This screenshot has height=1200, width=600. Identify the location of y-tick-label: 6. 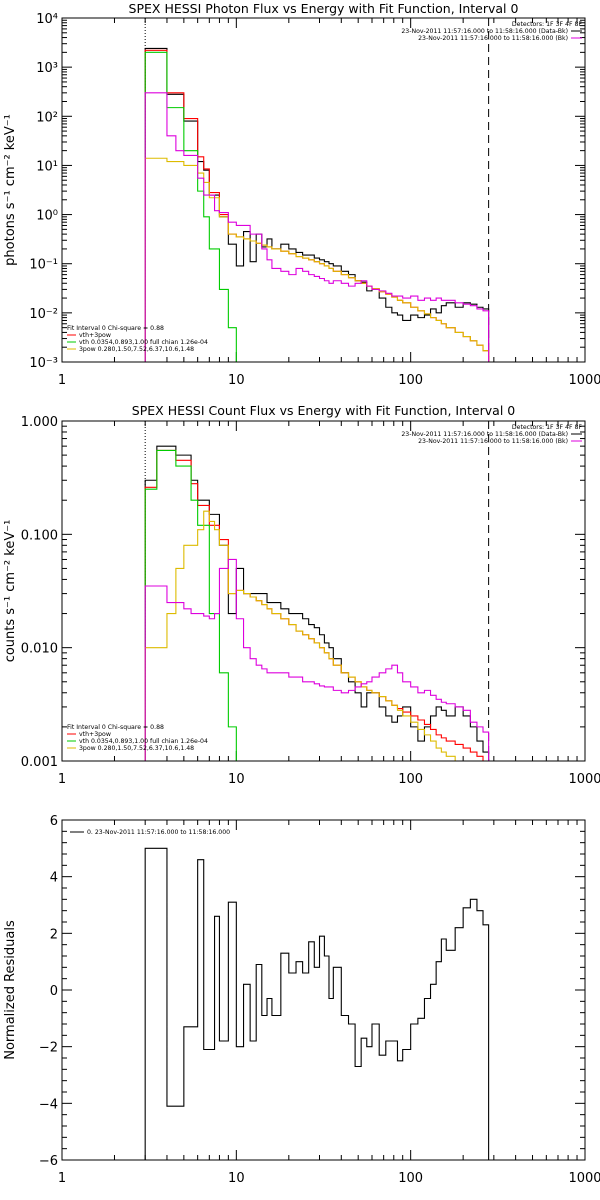
(54, 821).